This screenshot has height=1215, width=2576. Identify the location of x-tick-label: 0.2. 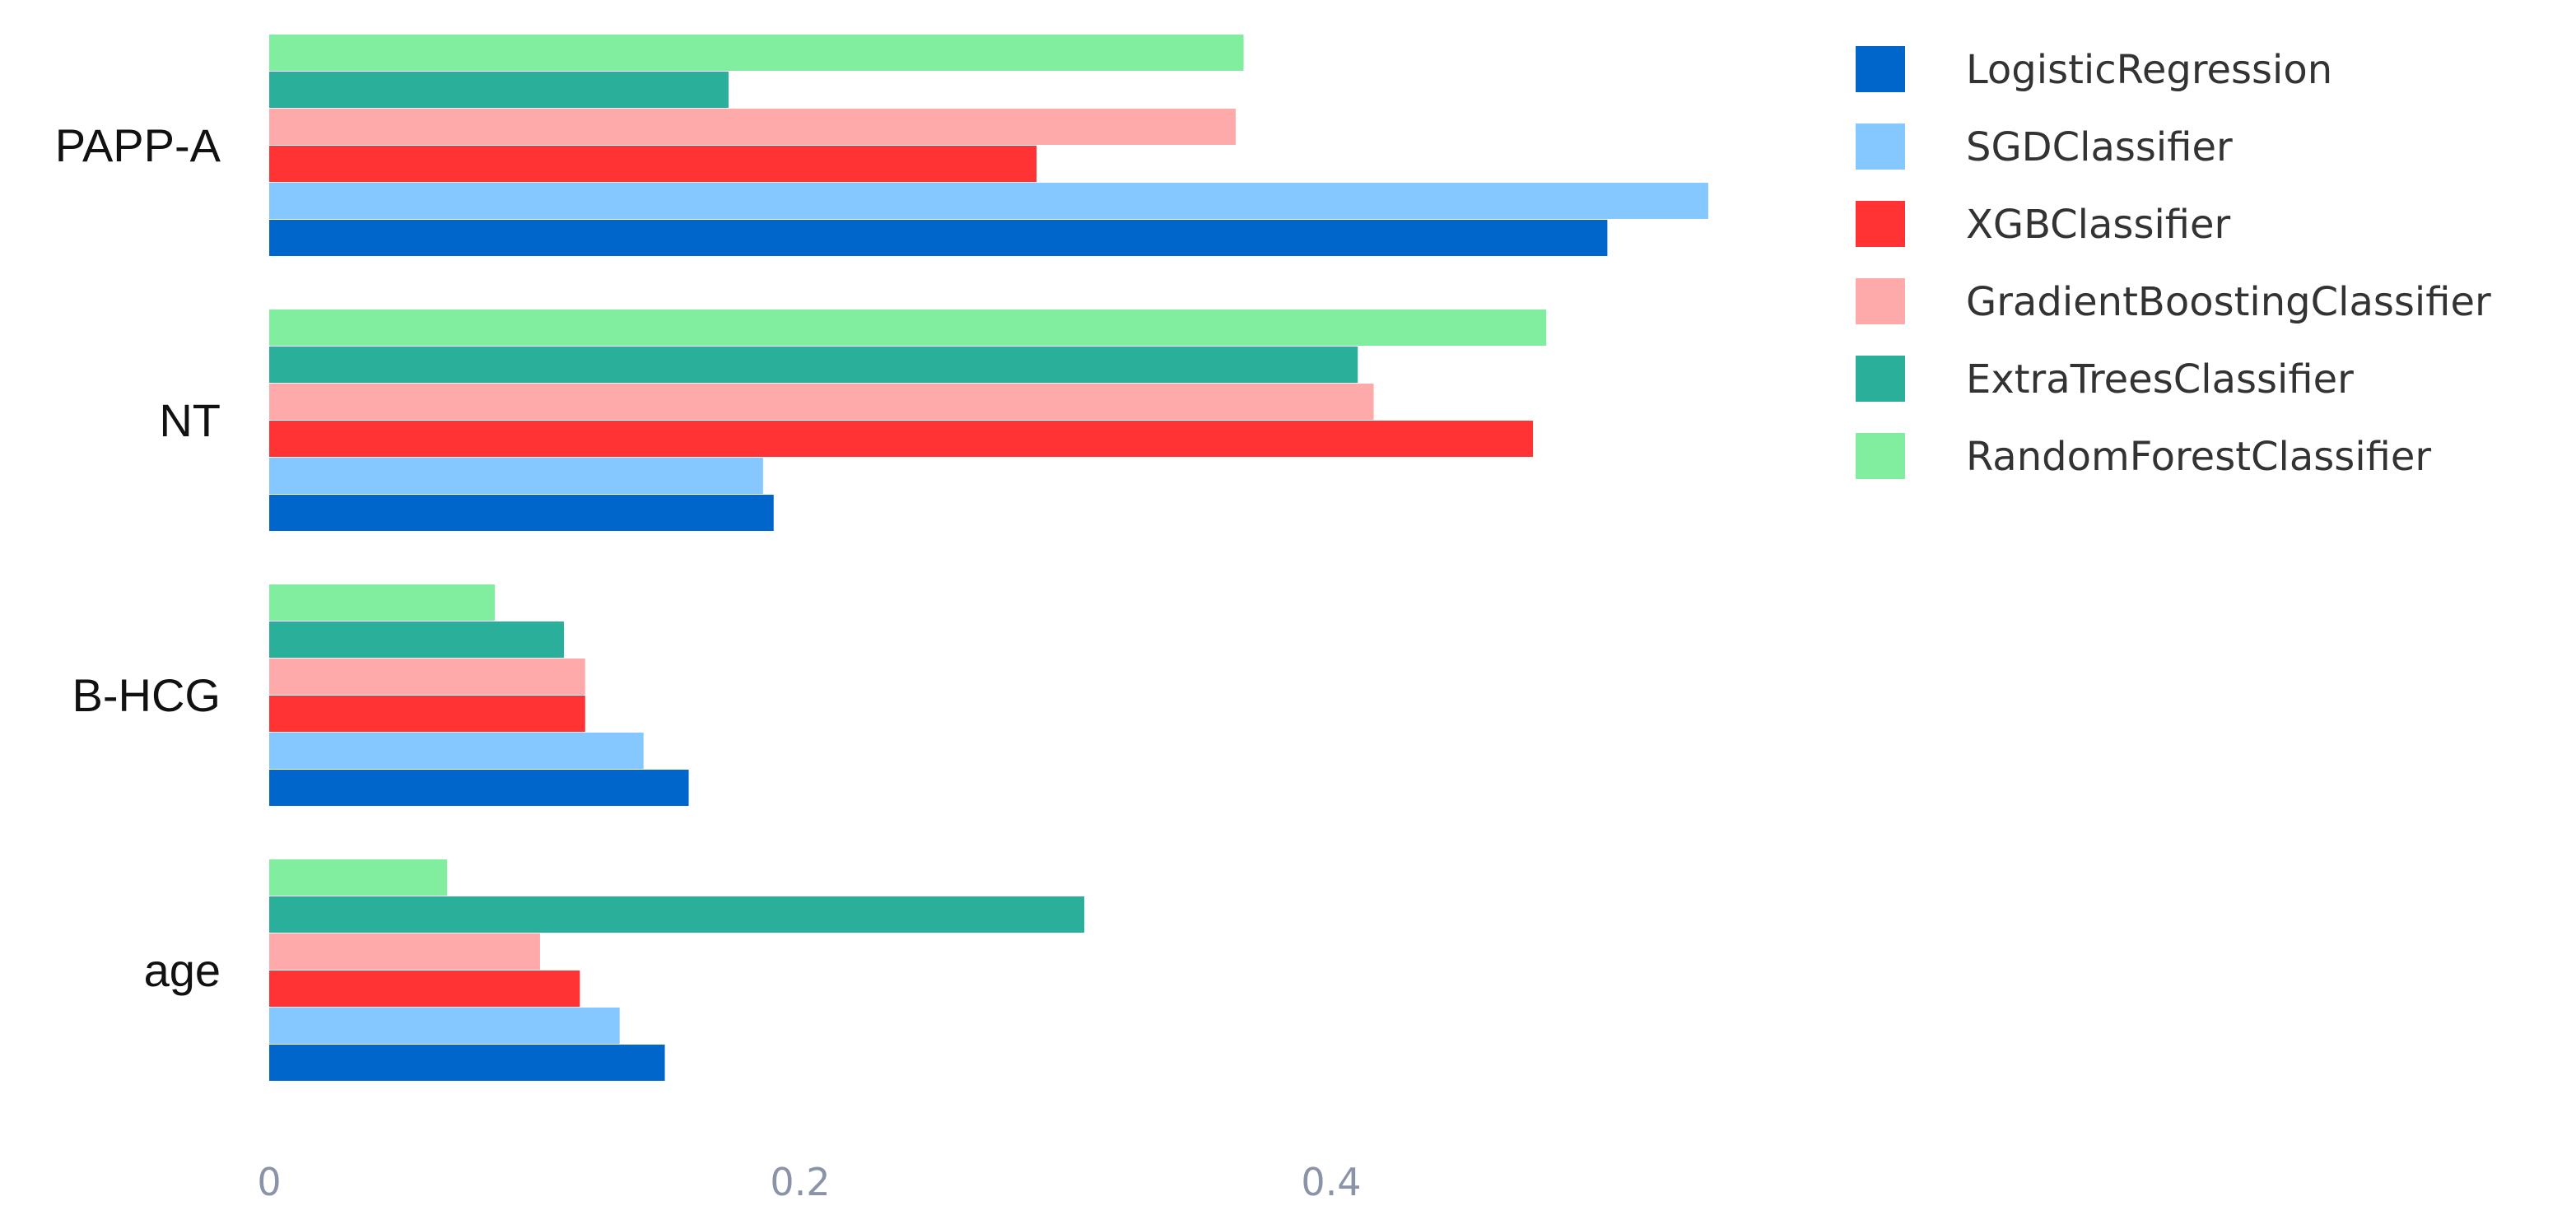
(800, 1182).